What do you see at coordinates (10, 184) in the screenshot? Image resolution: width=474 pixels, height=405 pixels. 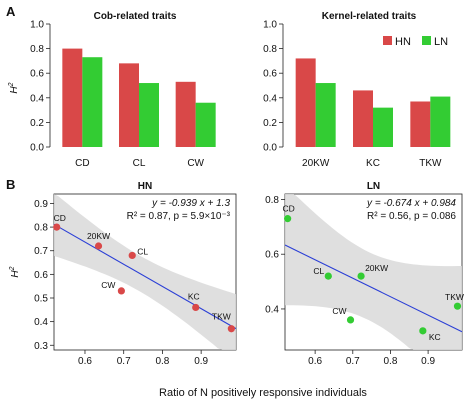 I see `panel-letter-b: B` at bounding box center [10, 184].